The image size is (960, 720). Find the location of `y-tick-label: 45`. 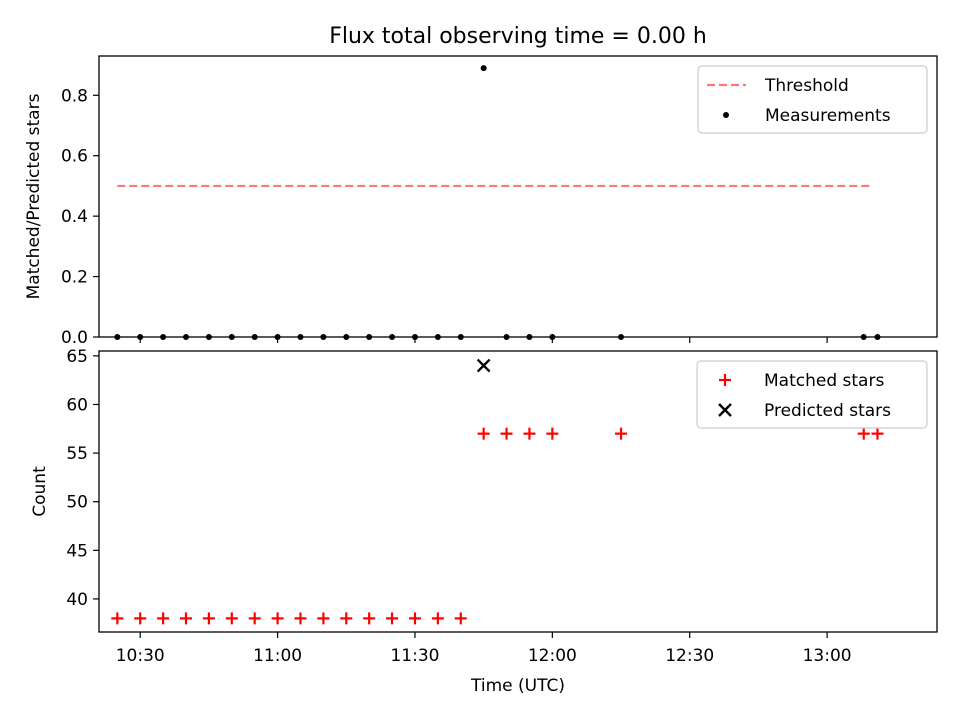

y-tick-label: 45 is located at coordinates (77, 551).